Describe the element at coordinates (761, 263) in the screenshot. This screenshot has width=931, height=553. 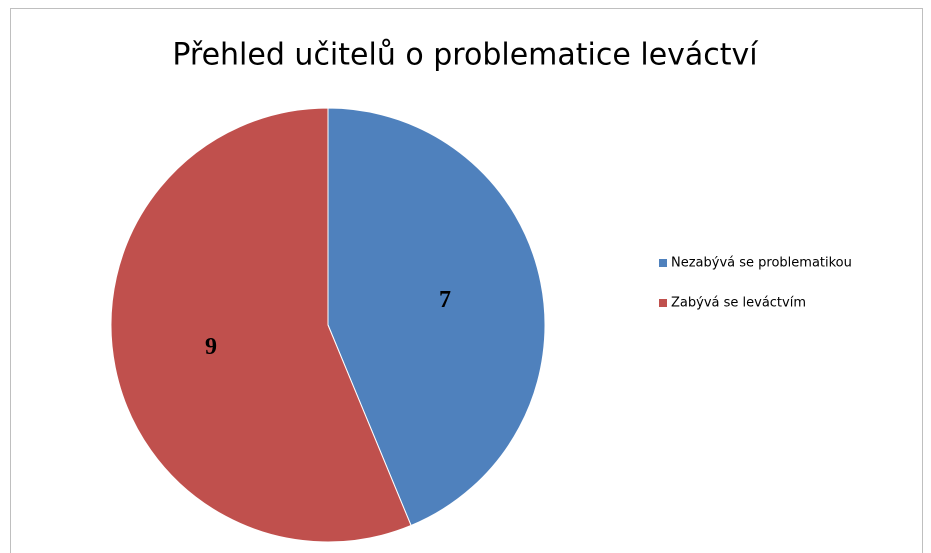
I see `legend-label: Nezabývá se problematikou` at that location.